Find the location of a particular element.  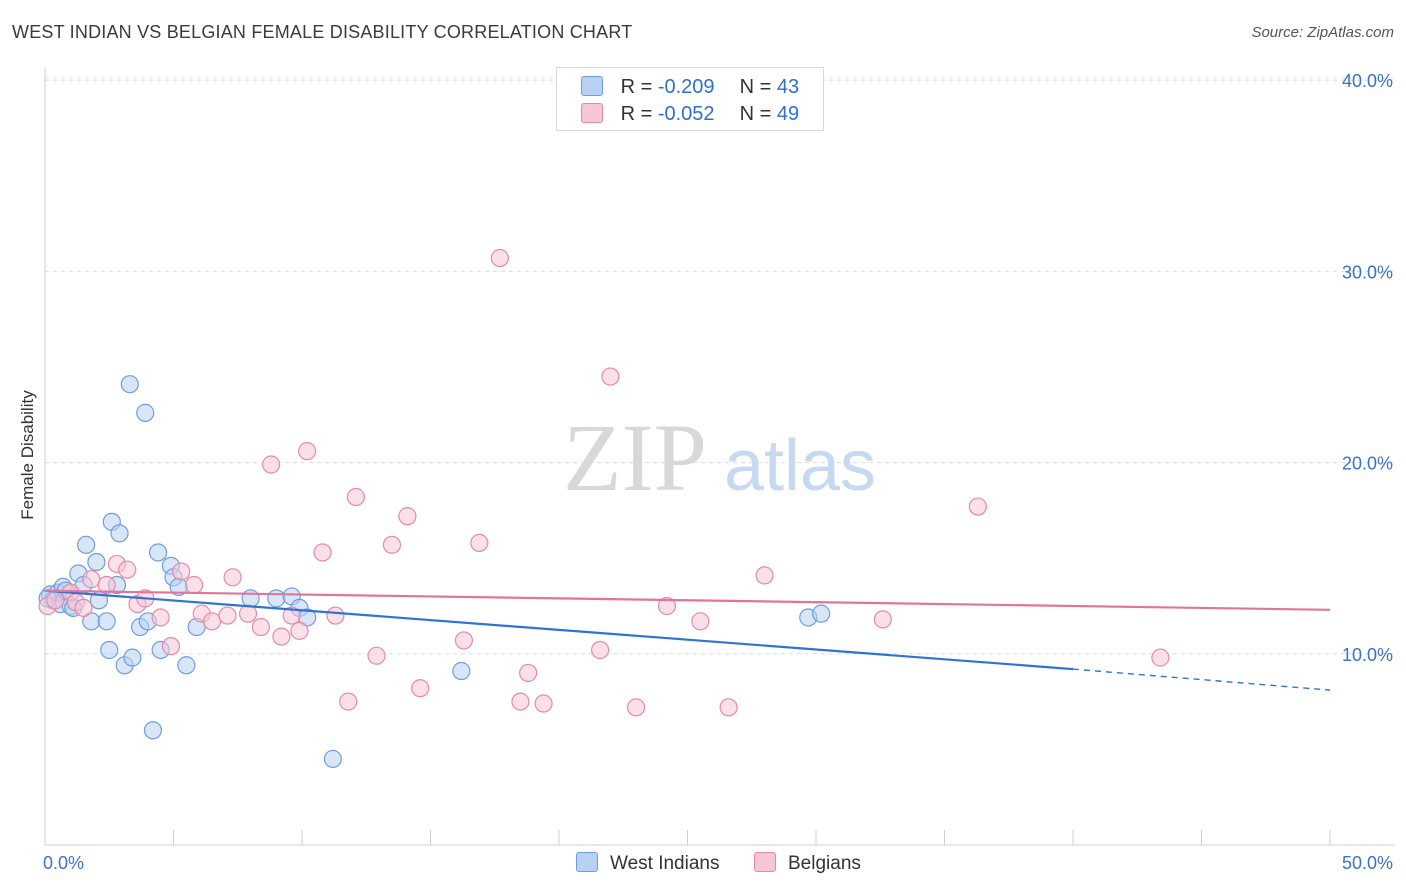

legend-row-west-indians: R = -0.209 N = 43 is located at coordinates (690, 88).